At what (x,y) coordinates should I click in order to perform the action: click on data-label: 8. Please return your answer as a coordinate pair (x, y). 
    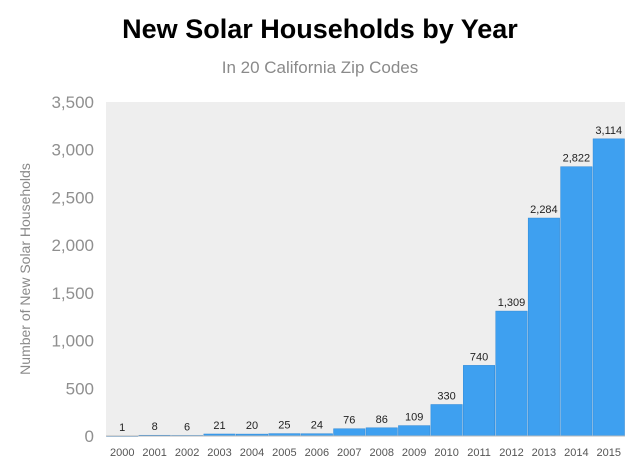
    Looking at the image, I should click on (155, 427).